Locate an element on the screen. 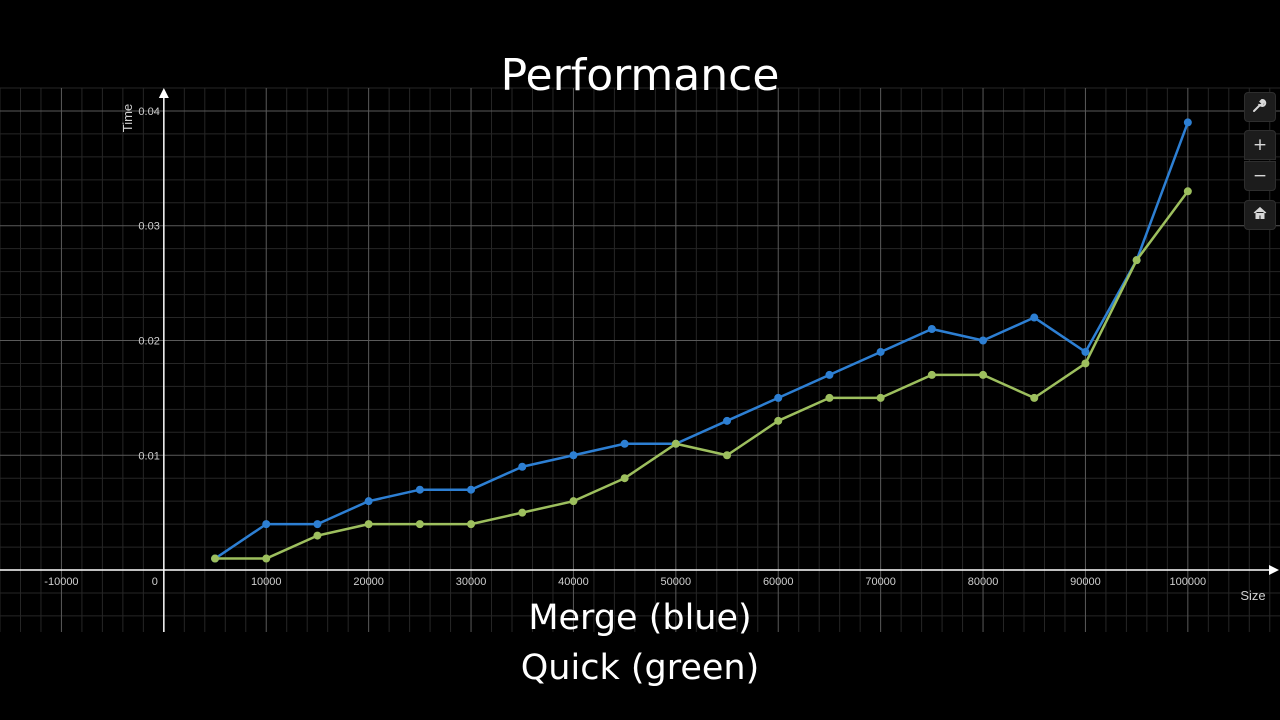  x-tick-label: 70000 is located at coordinates (880, 582).